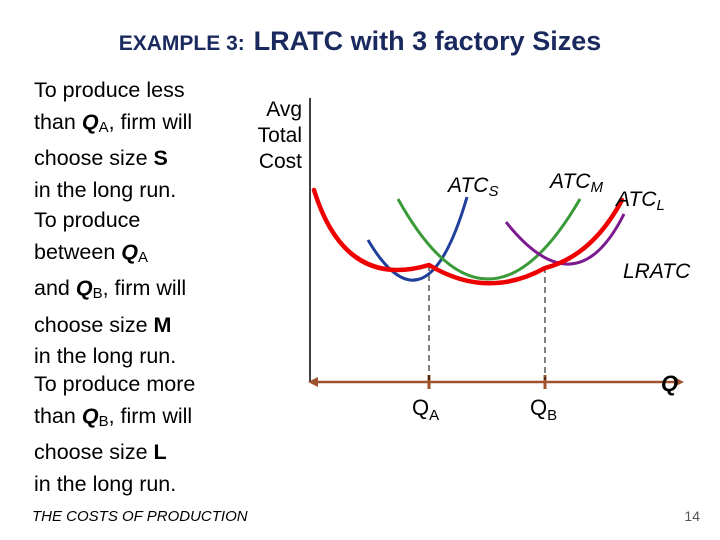  I want to click on paragraph-line: between QA, so click(110, 255).